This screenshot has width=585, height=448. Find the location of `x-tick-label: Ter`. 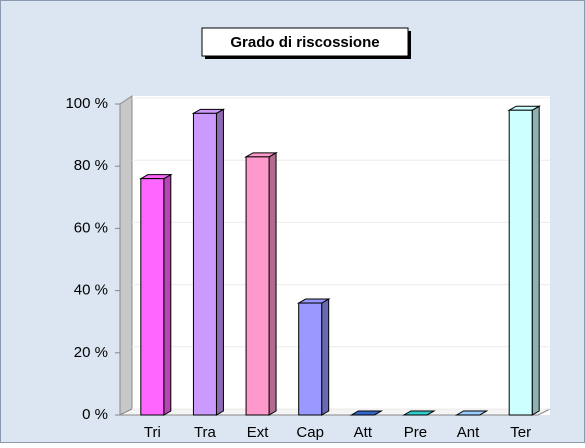

x-tick-label: Ter is located at coordinates (520, 432).